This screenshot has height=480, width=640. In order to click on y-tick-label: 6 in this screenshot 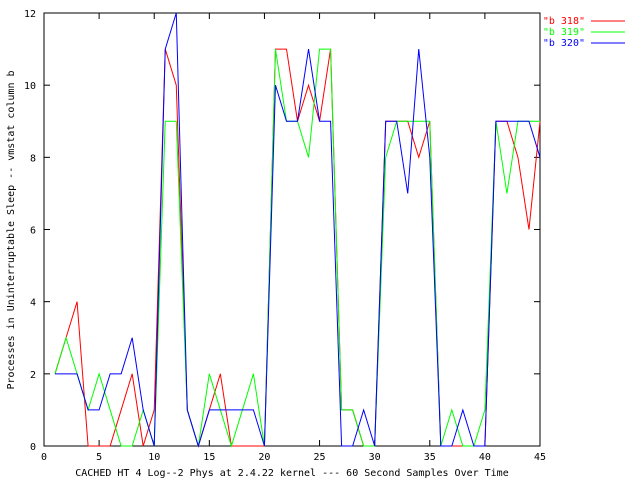, I will do `click(33, 231)`.